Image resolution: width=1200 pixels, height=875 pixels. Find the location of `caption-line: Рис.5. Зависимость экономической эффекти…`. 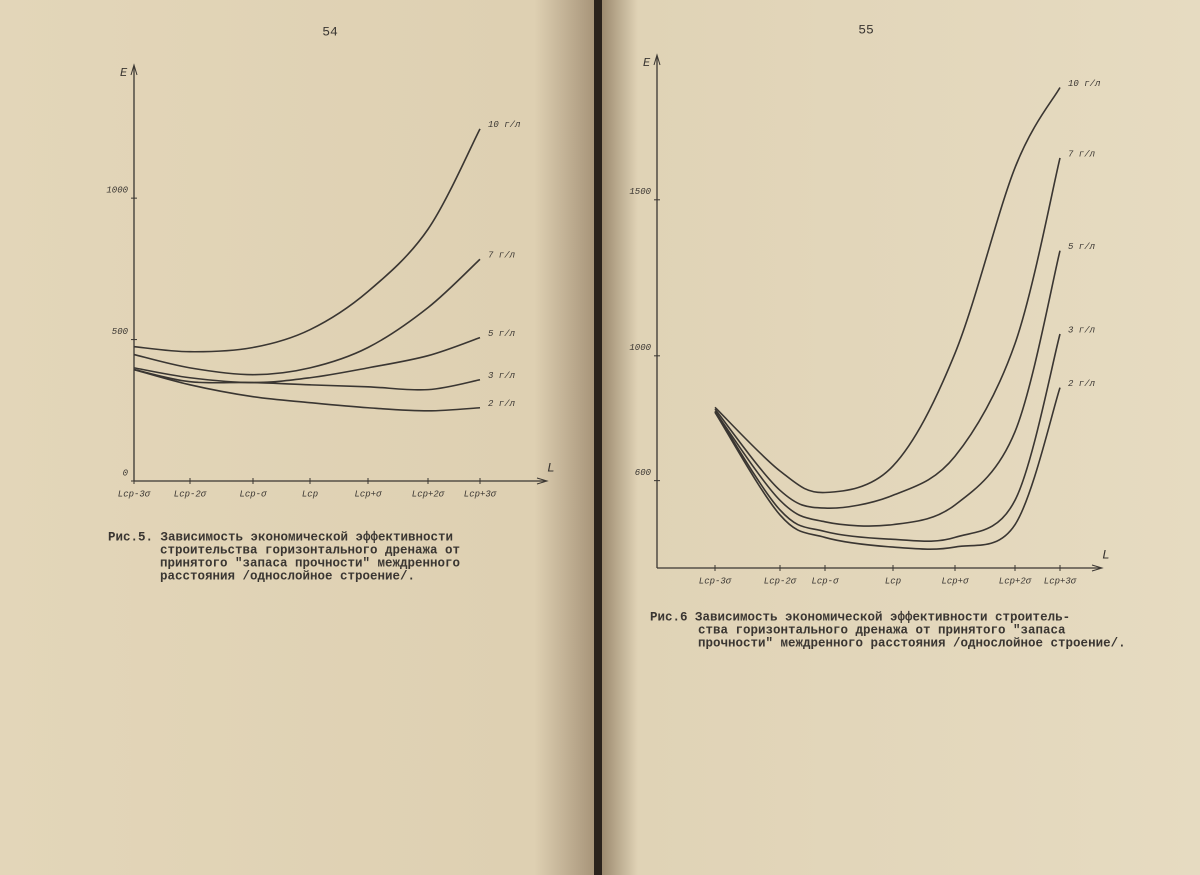

caption-line: Рис.5. Зависимость экономической эффекти… is located at coordinates (280, 537).